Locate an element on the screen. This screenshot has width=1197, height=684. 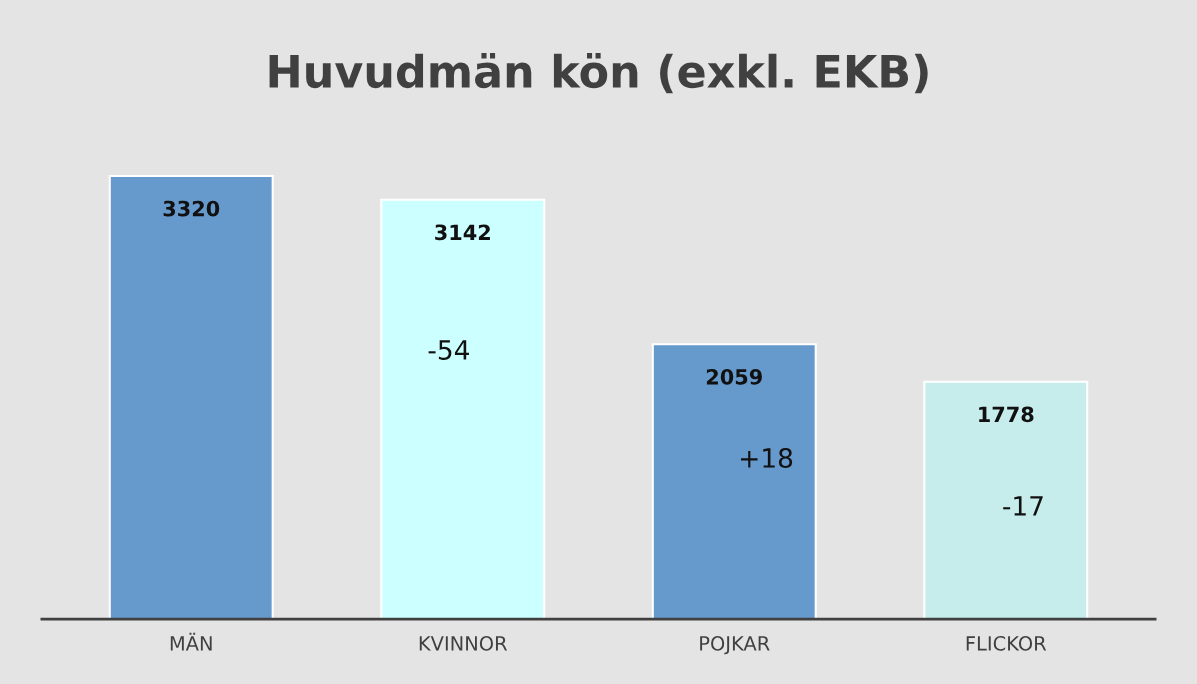
annotation: -17 is located at coordinates (1023, 506).